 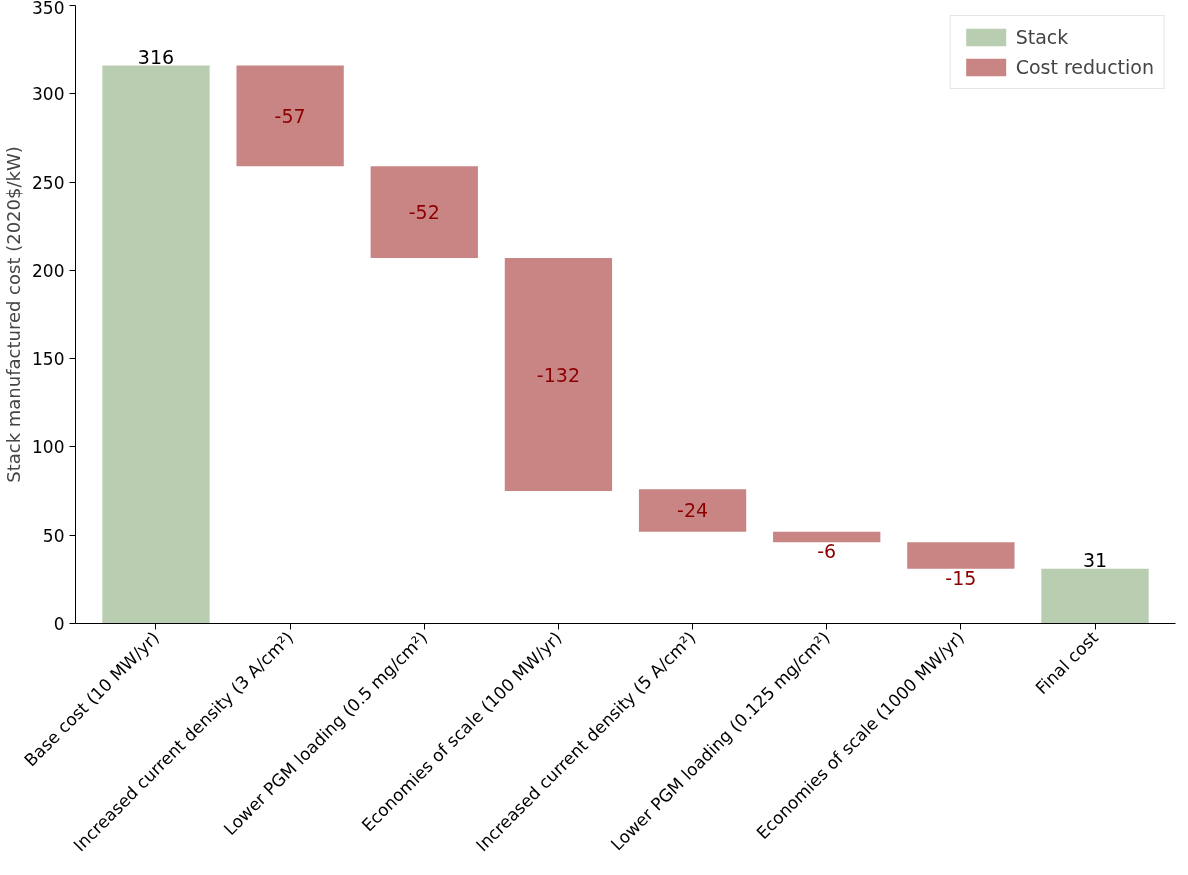 I want to click on data-label: -6, so click(x=827, y=551).